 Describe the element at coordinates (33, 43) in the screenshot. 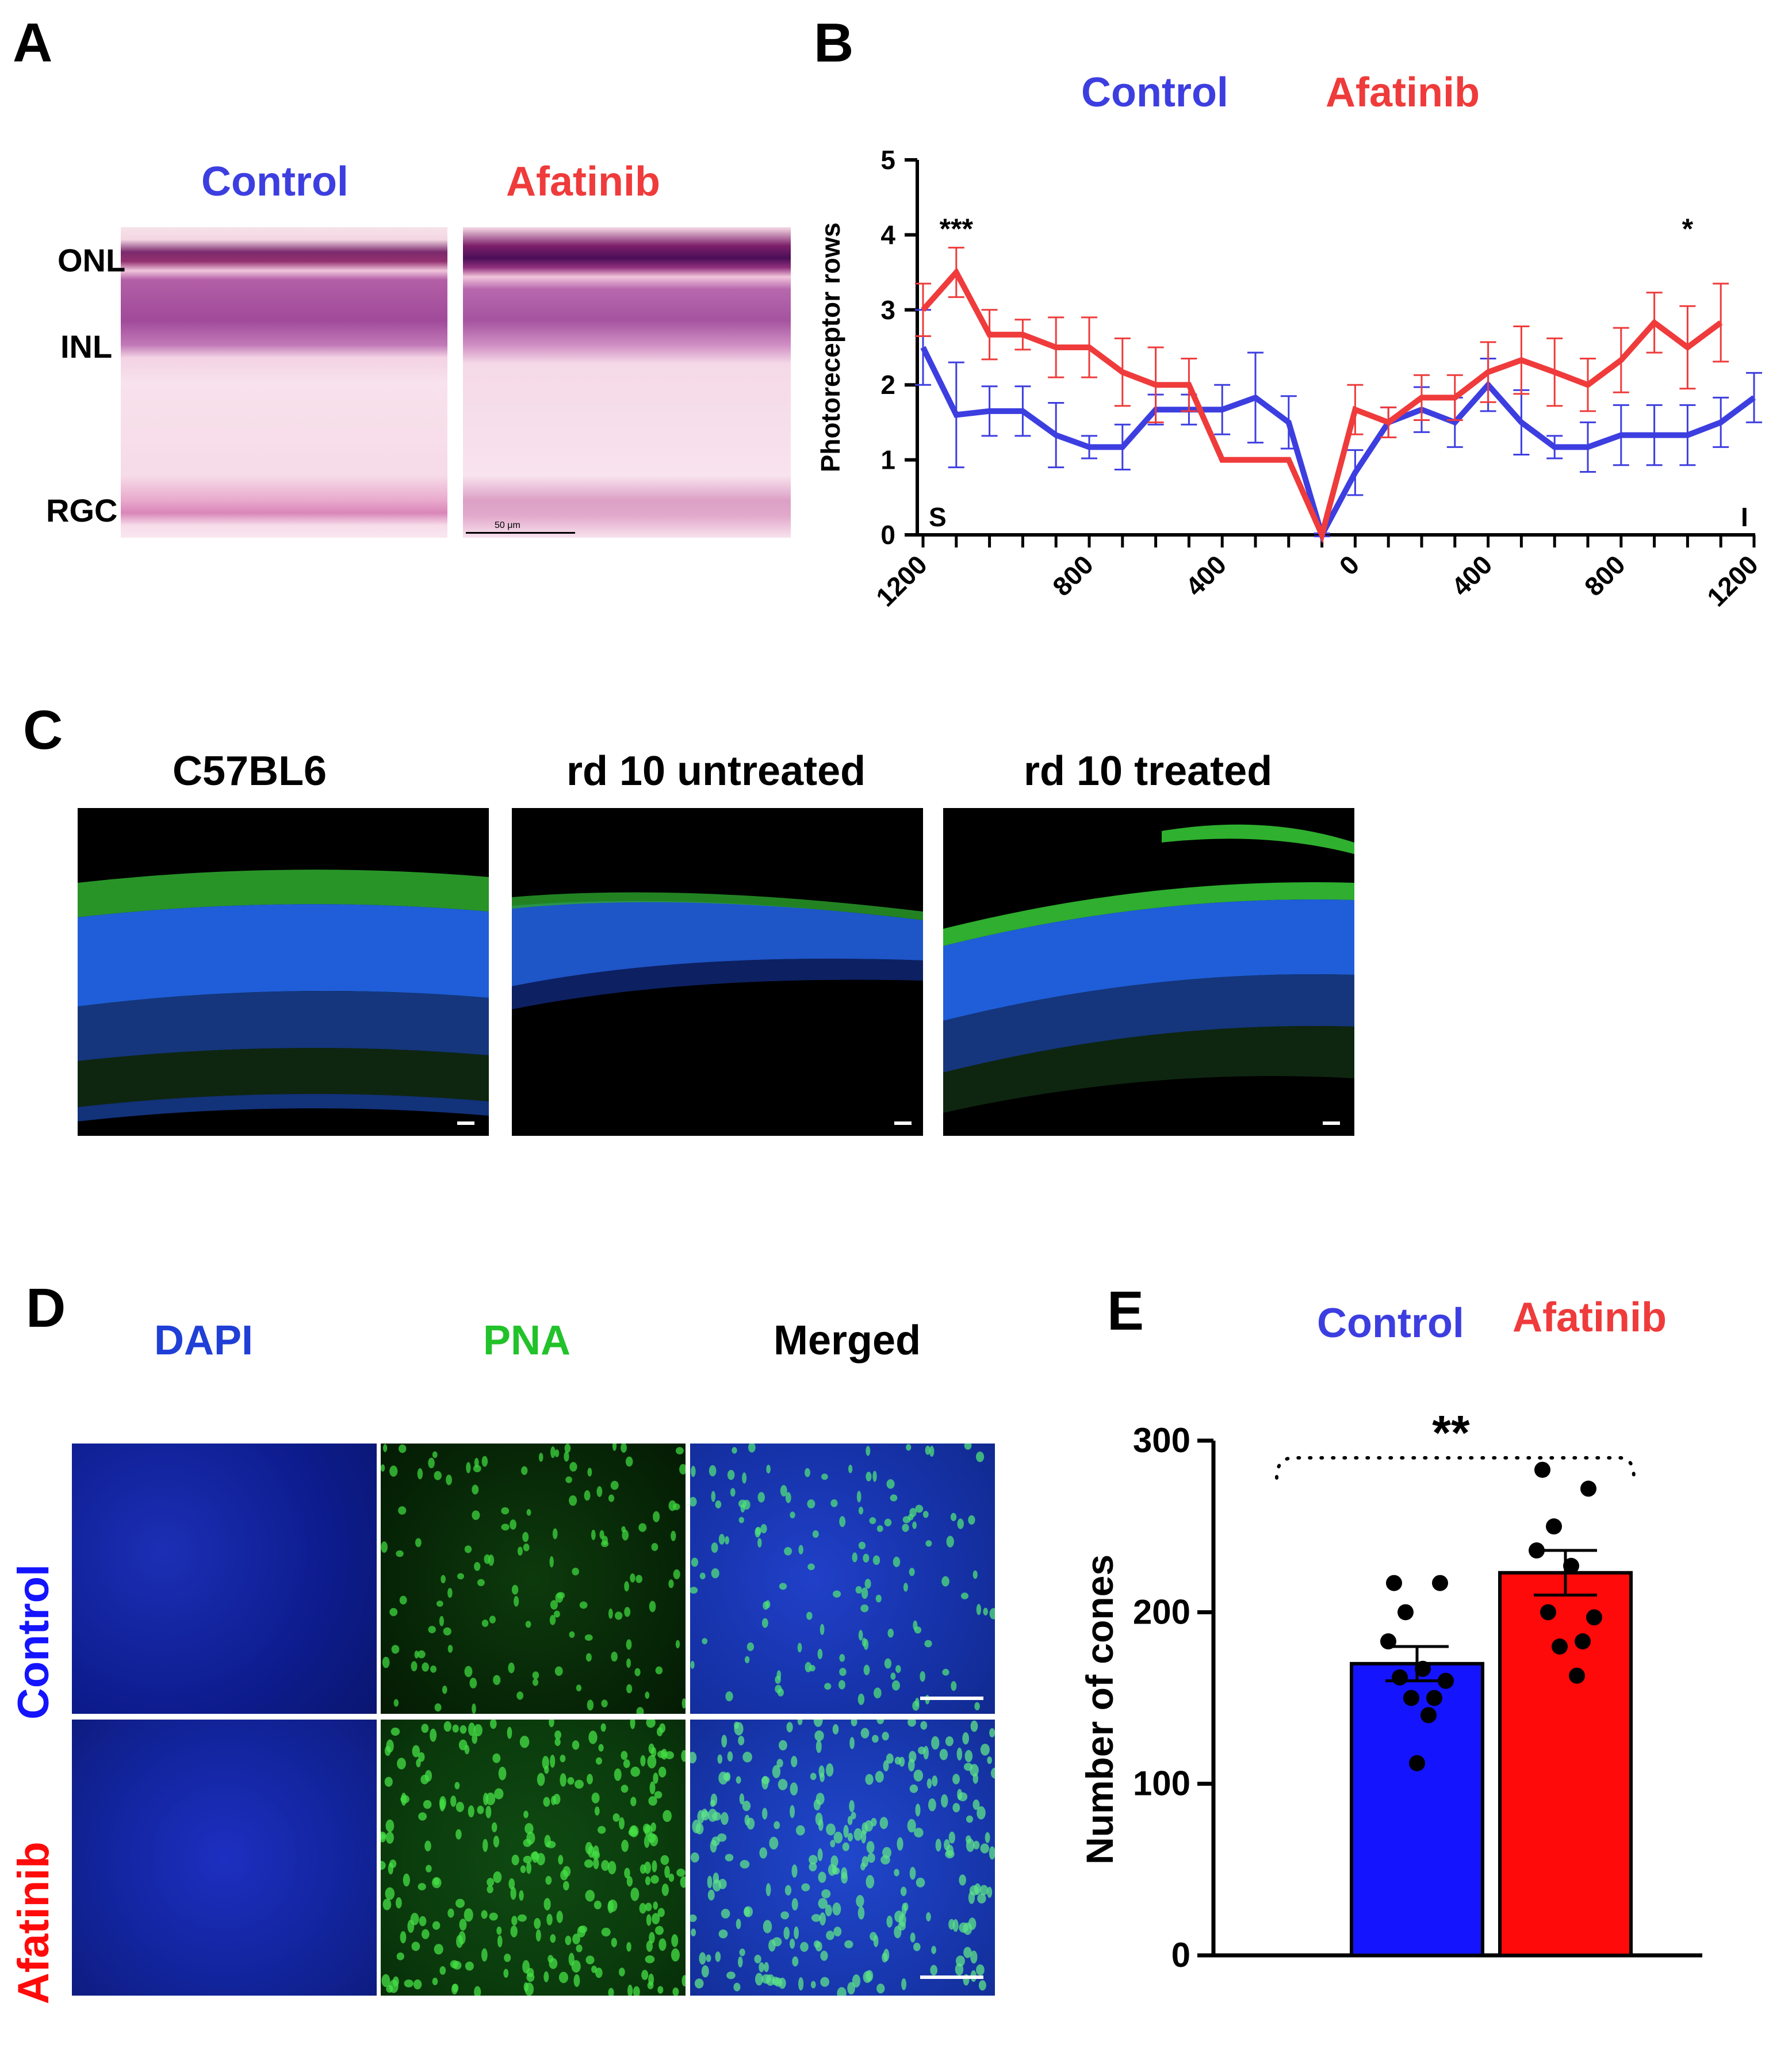

I see `panel-a-letter: A` at that location.